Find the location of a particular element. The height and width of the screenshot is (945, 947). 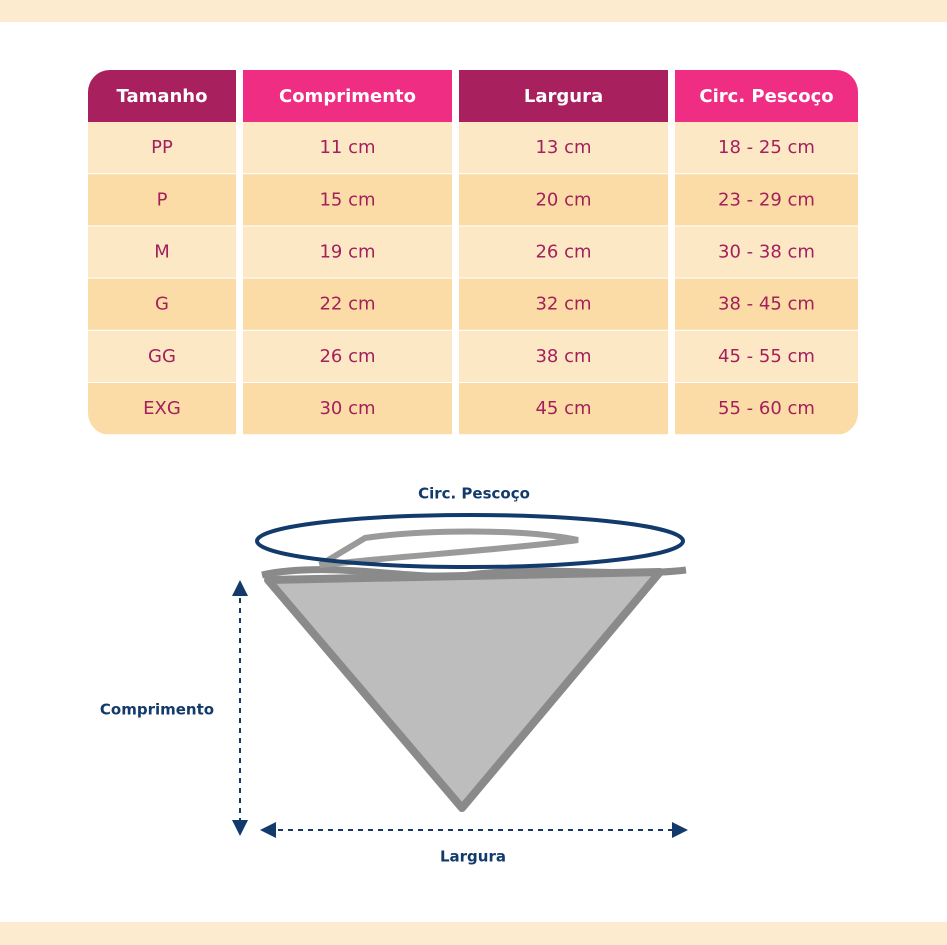

cell-text: 13 cm is located at coordinates (563, 147).